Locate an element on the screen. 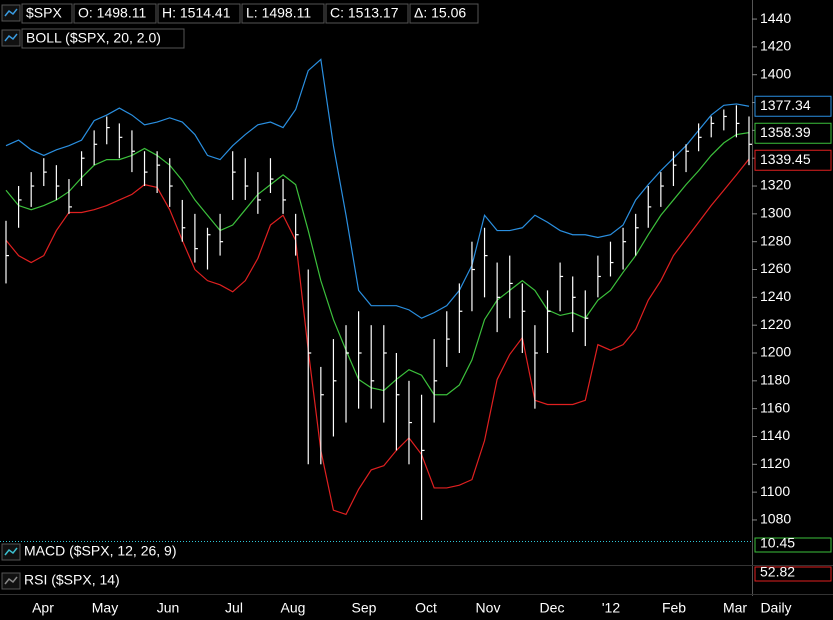 This screenshot has width=833, height=620. y-tick-label: 1180 is located at coordinates (775, 380).